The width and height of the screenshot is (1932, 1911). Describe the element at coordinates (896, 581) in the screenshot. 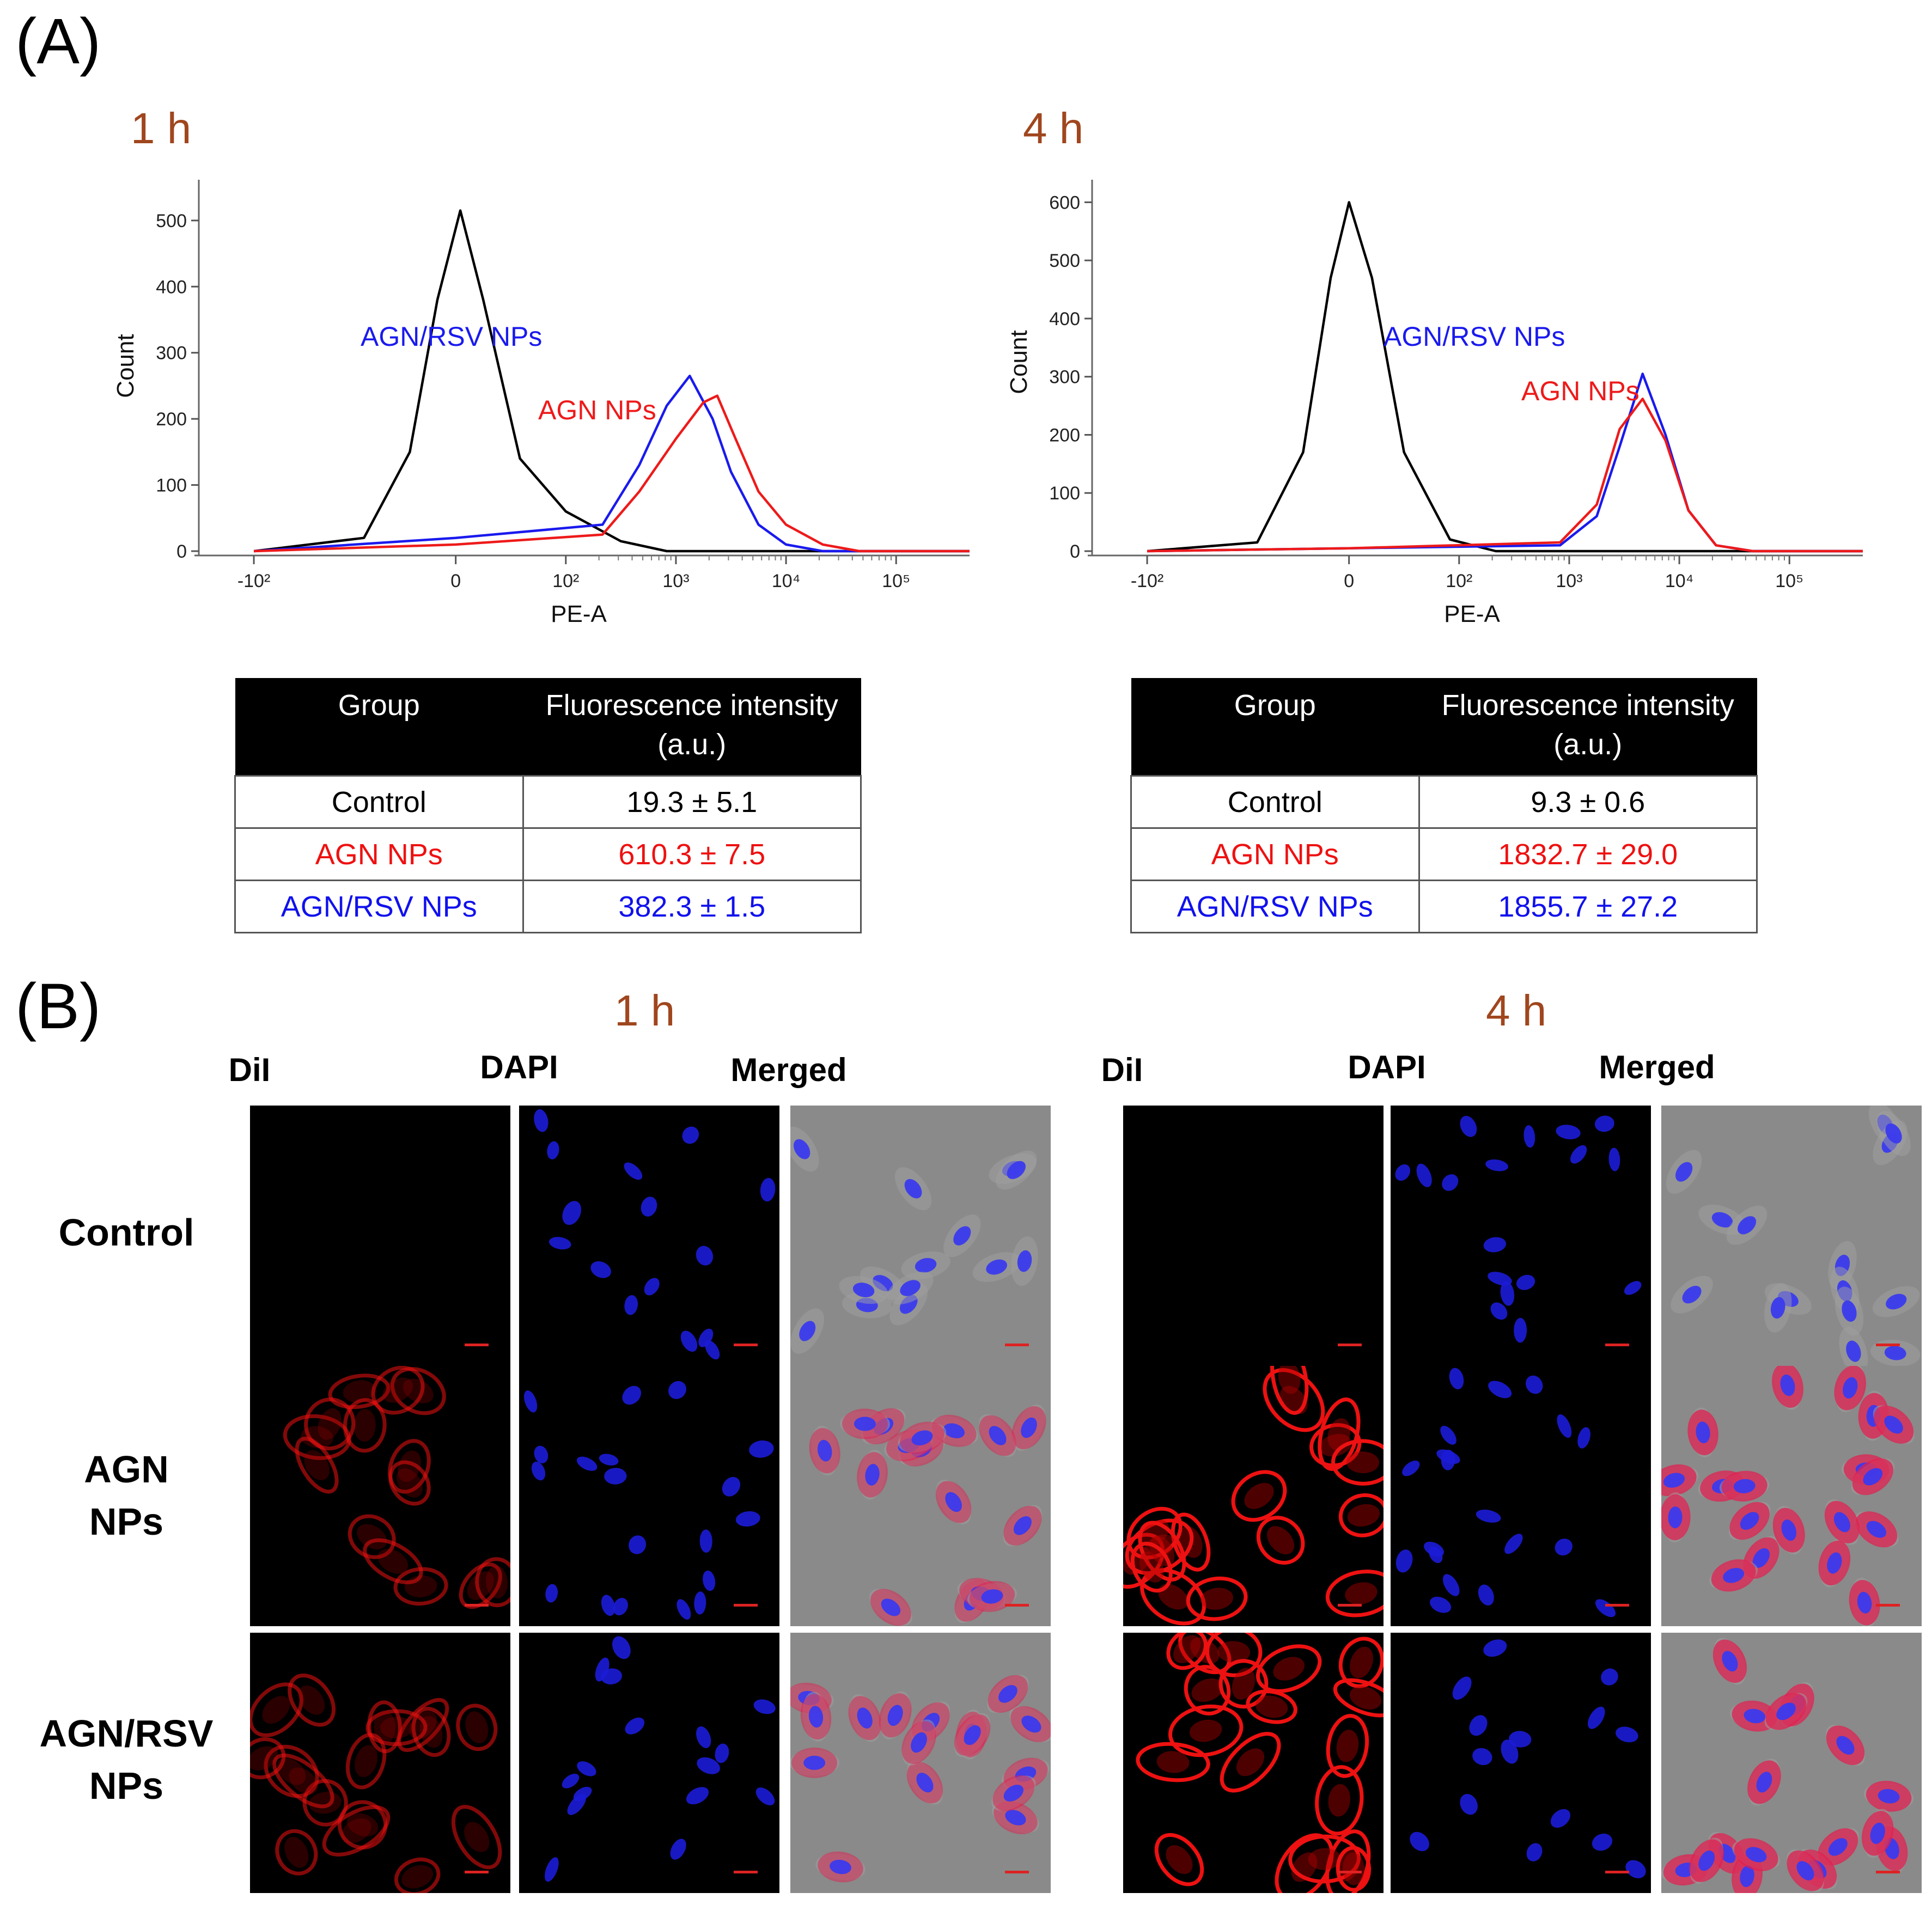

I see `x-tick-label: 10⁵` at that location.